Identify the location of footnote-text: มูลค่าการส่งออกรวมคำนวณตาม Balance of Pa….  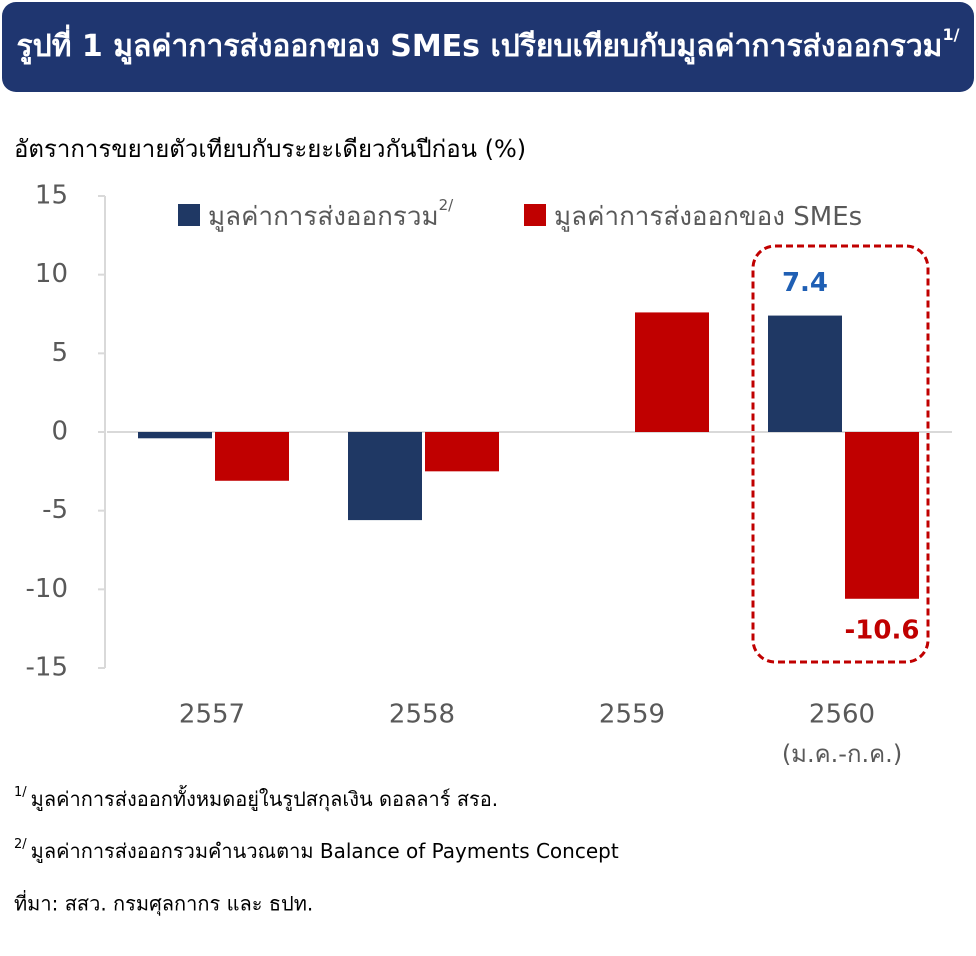
(325, 851).